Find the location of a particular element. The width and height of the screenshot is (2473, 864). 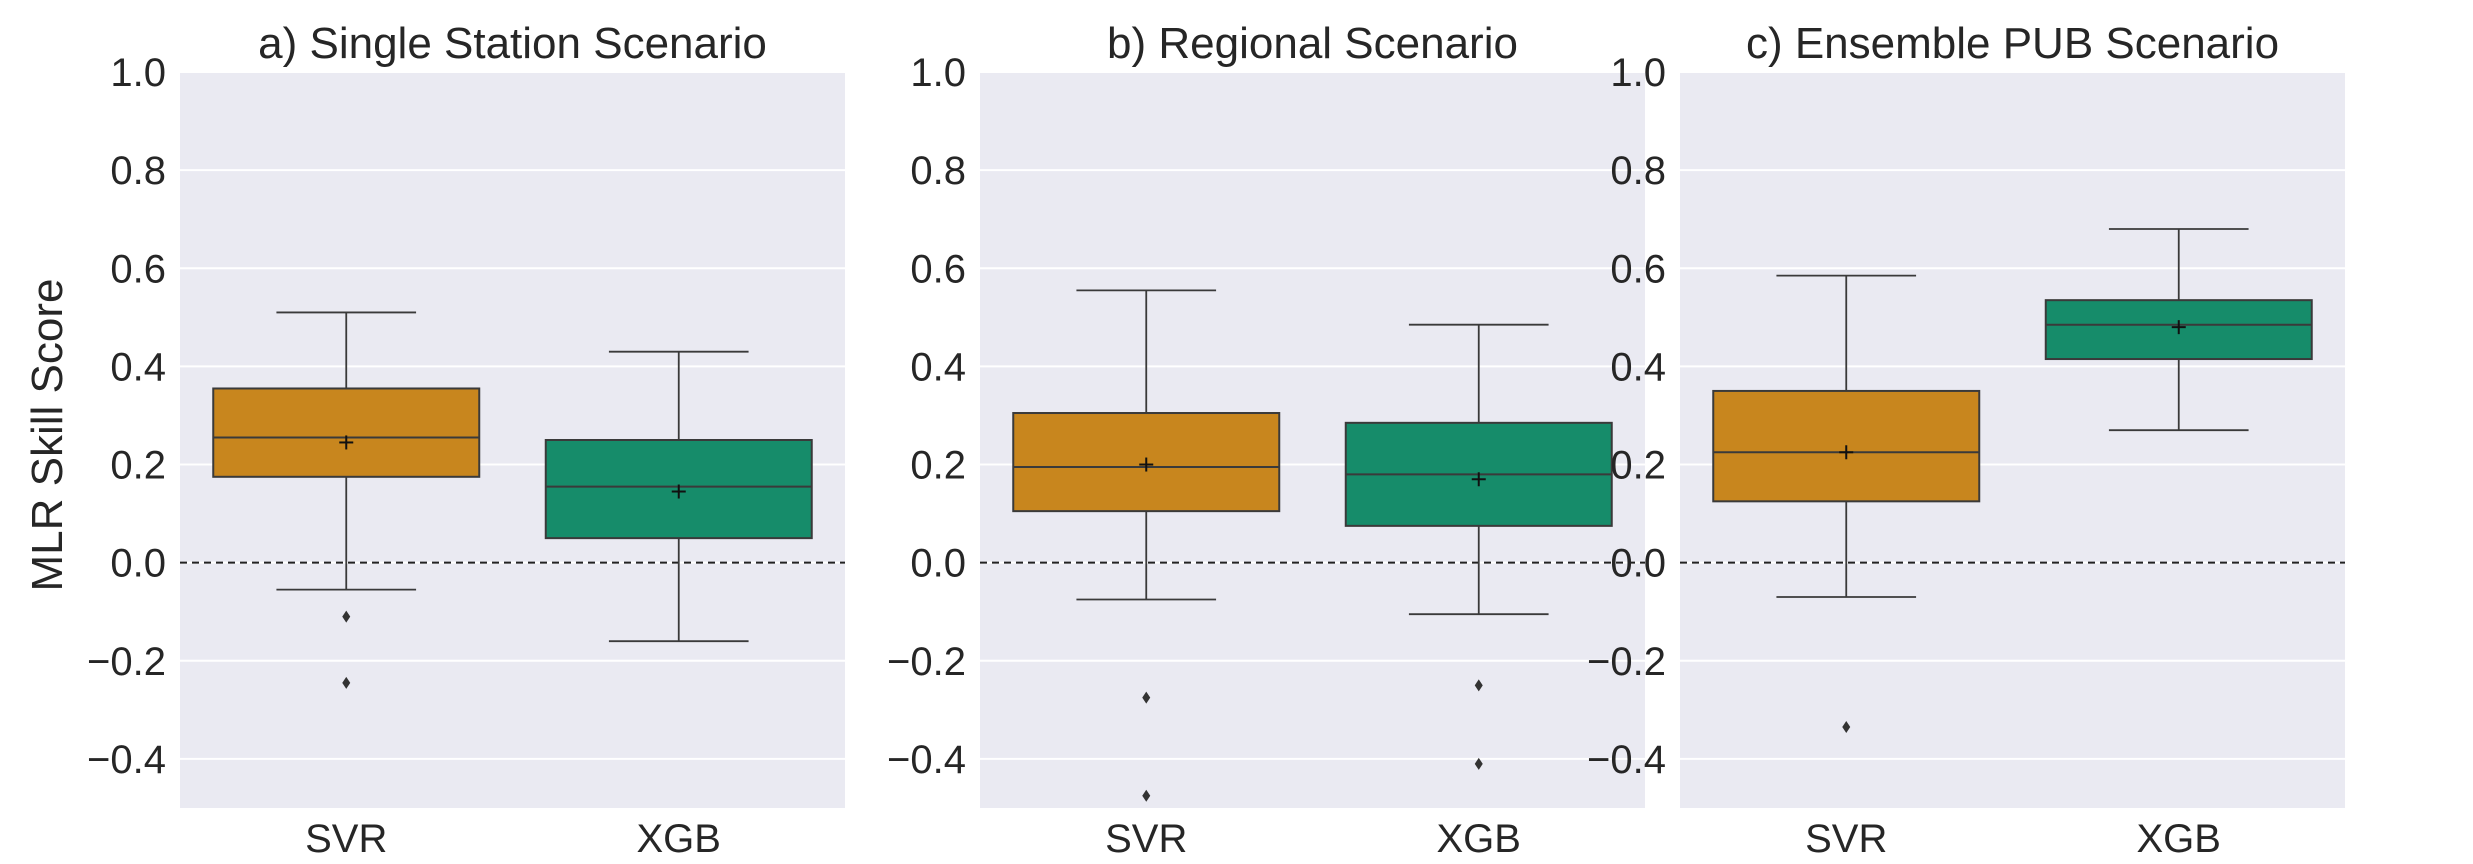

panel-title: c) Ensemble PUB Scenario is located at coordinates (2012, 43).